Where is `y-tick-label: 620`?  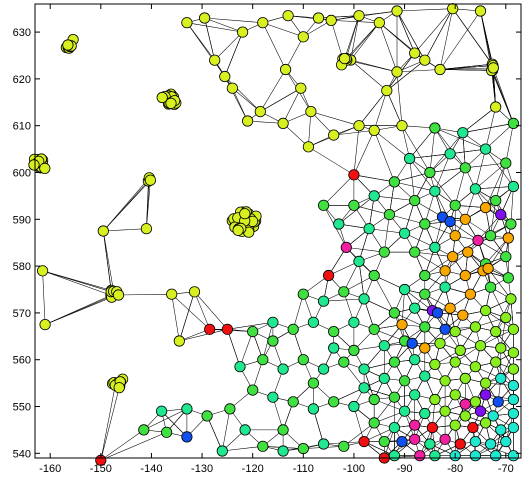
y-tick-label: 620 is located at coordinates (22, 80).